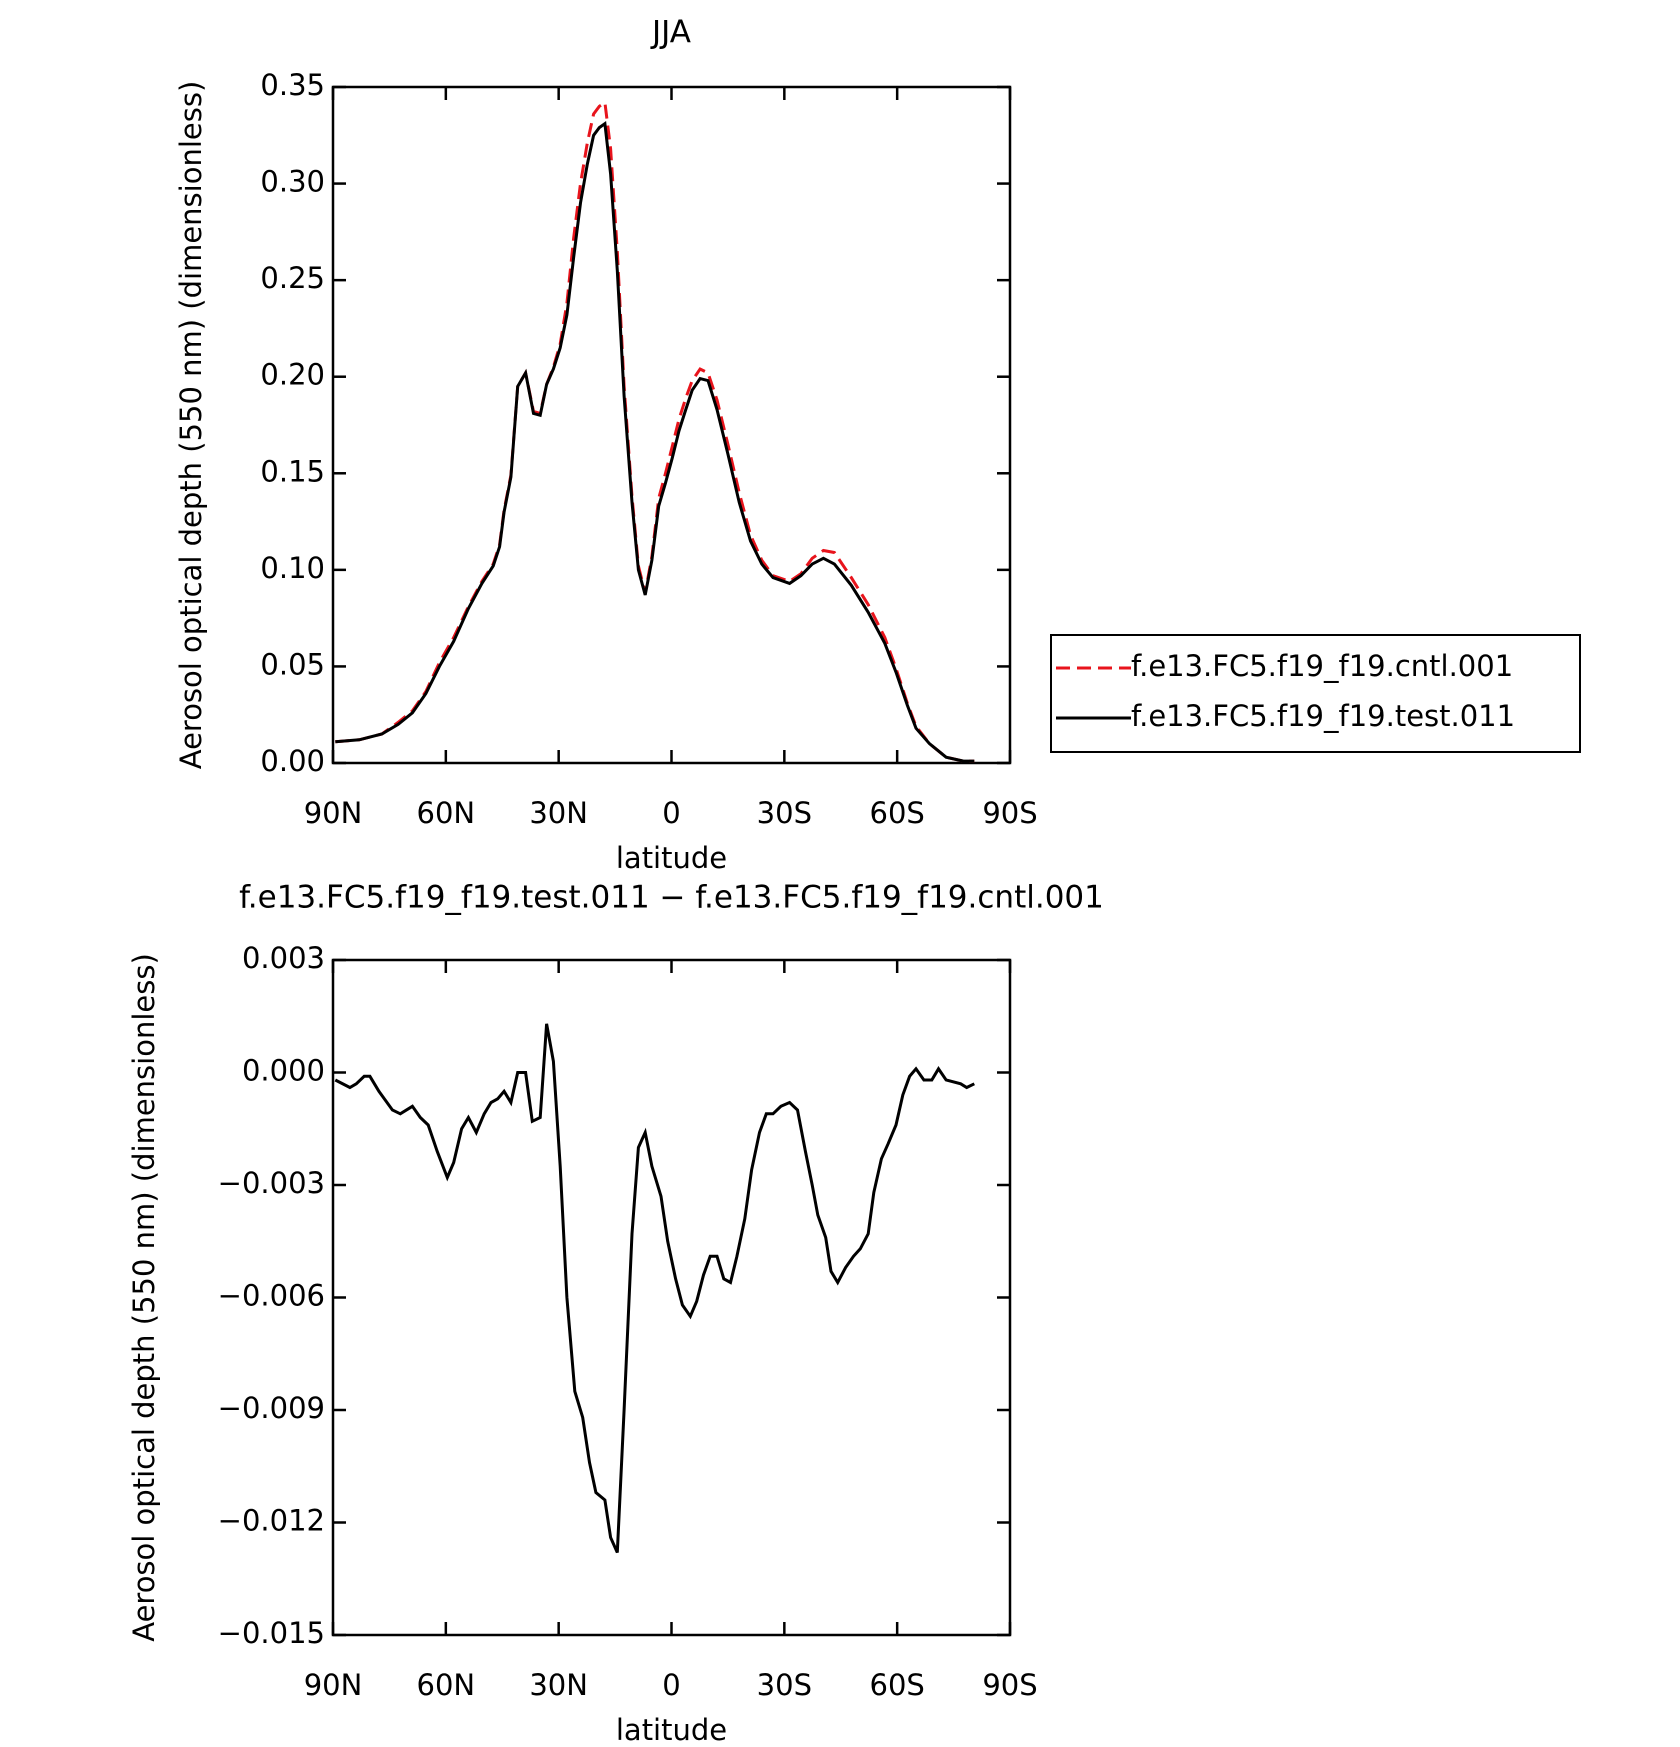 This screenshot has height=1747, width=1680. What do you see at coordinates (292, 761) in the screenshot?
I see `y-tick-label: 0.00` at bounding box center [292, 761].